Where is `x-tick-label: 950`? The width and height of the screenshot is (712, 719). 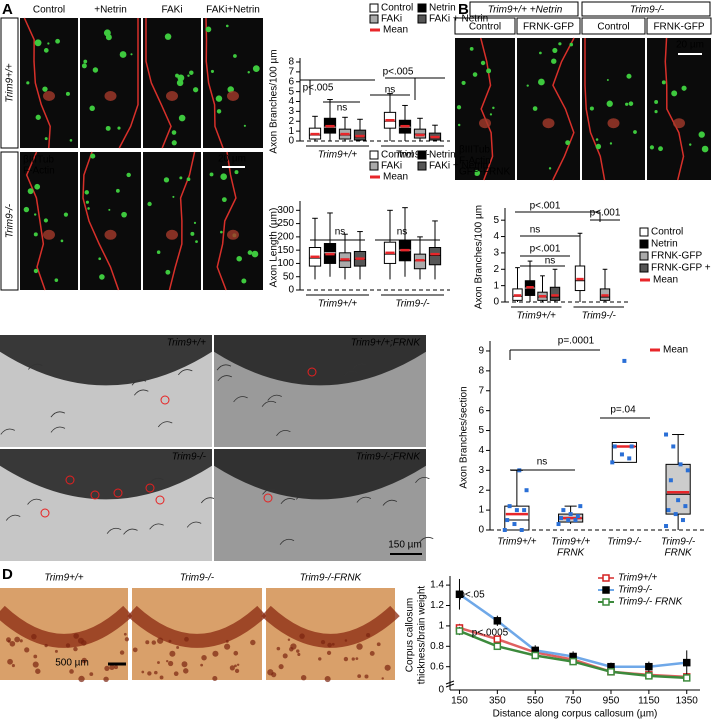
x-tick-label: 950 is located at coordinates (611, 701).